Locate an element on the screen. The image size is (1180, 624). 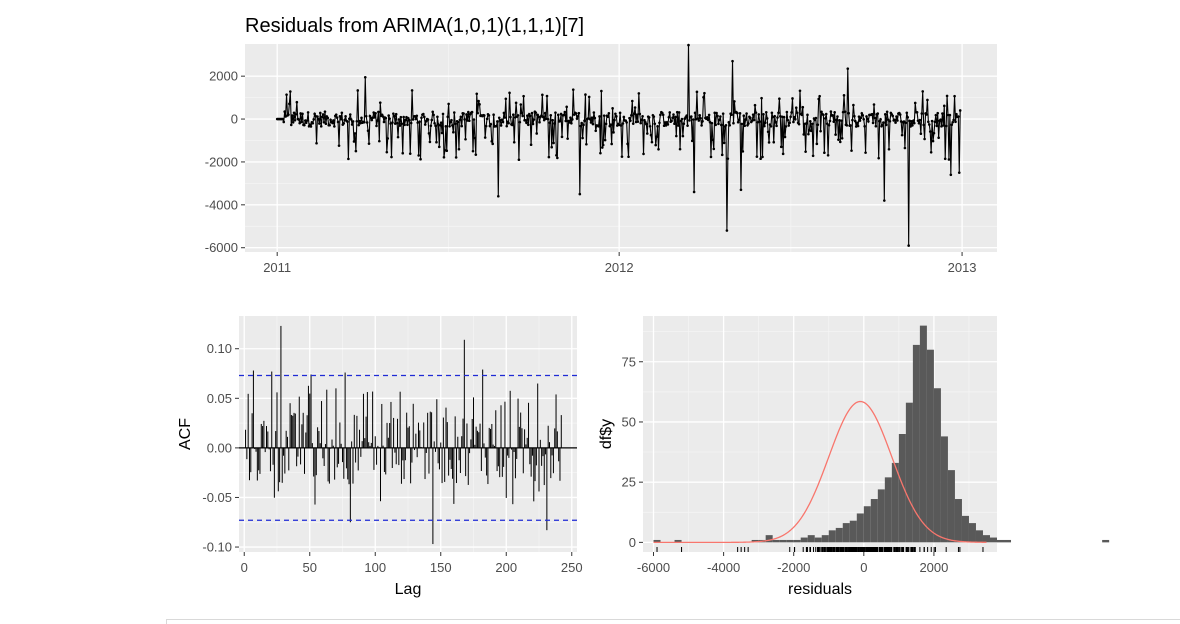
x-tick-label: 2000 is located at coordinates (933, 567).